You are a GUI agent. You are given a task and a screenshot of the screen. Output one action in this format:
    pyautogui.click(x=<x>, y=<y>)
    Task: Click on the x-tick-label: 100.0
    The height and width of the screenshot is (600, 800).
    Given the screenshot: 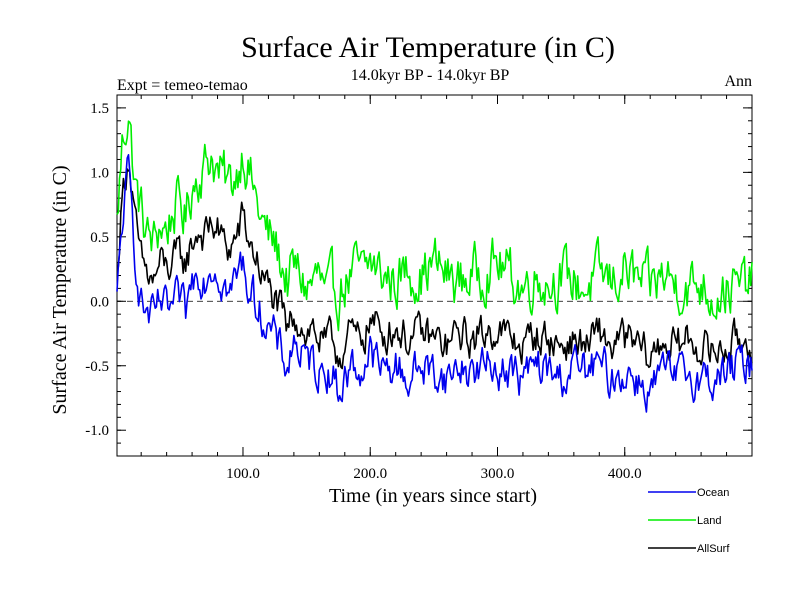 What is the action you would take?
    pyautogui.click(x=243, y=474)
    